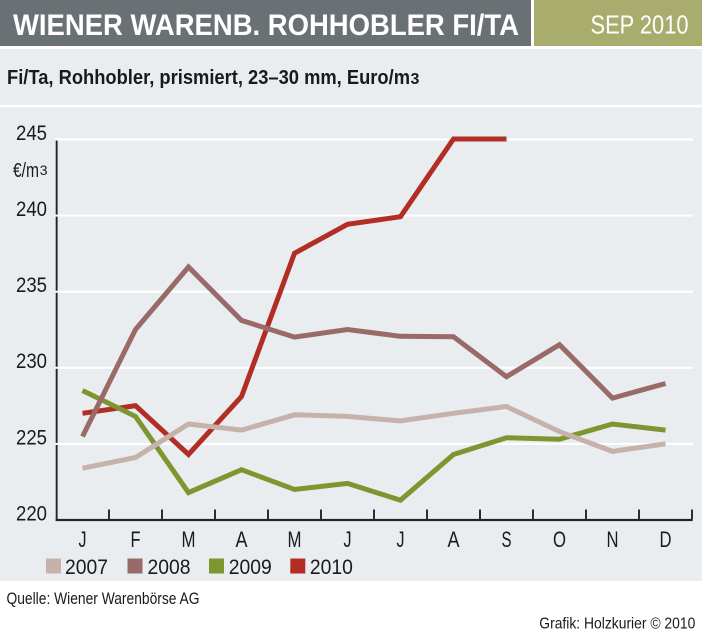 Image resolution: width=702 pixels, height=639 pixels. Describe the element at coordinates (31, 437) in the screenshot. I see `svg-text: 225` at that location.